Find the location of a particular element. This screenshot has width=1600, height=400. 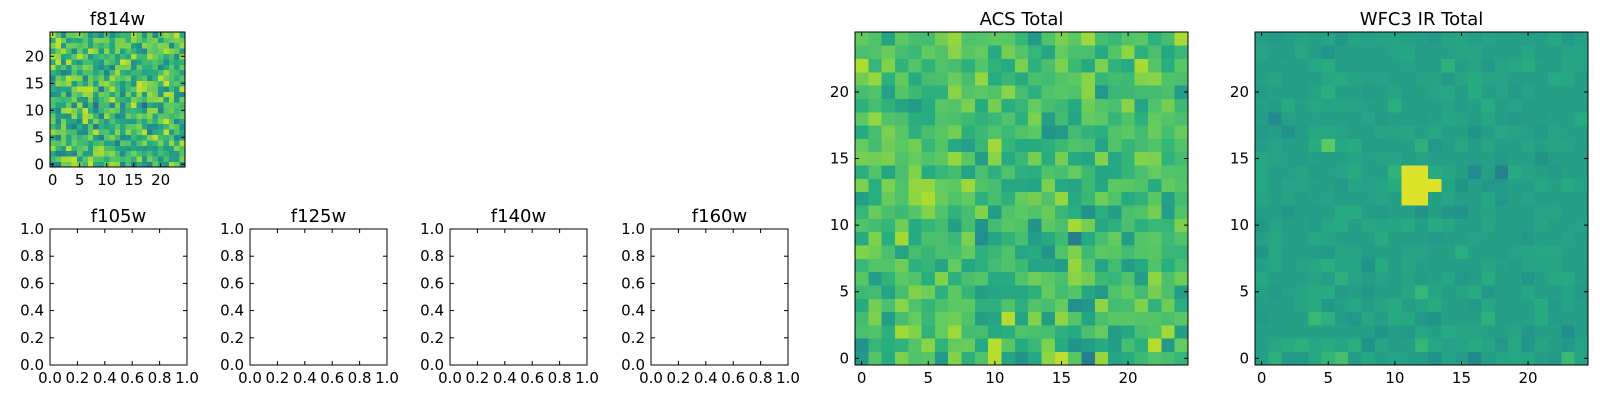

heatmap-cells is located at coordinates (117, 99).